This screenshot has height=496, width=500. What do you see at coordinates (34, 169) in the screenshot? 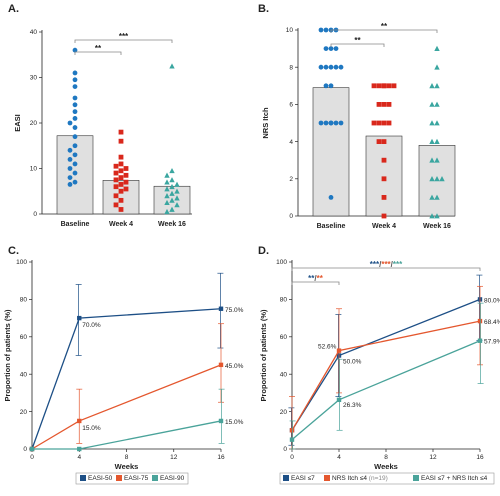
I see `y-tick-label: 10` at bounding box center [34, 169].